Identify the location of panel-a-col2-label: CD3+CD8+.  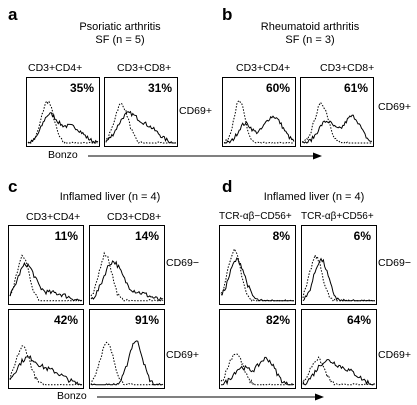
(144, 68).